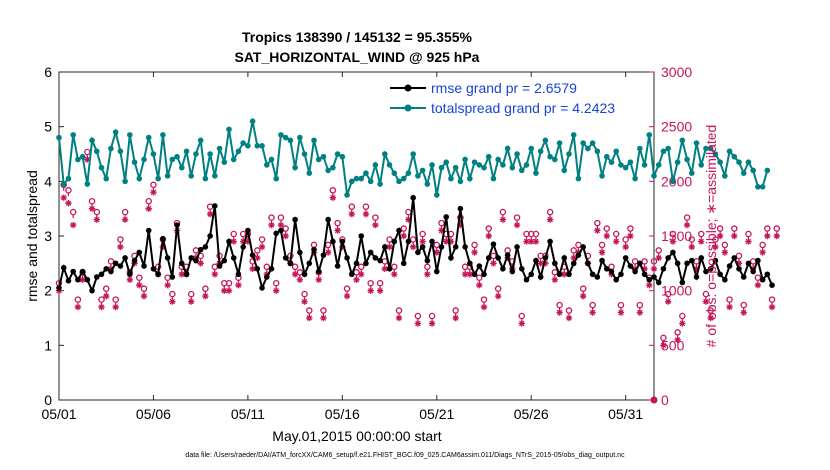  Describe the element at coordinates (48, 72) in the screenshot. I see `y-tick-label: 6` at that location.